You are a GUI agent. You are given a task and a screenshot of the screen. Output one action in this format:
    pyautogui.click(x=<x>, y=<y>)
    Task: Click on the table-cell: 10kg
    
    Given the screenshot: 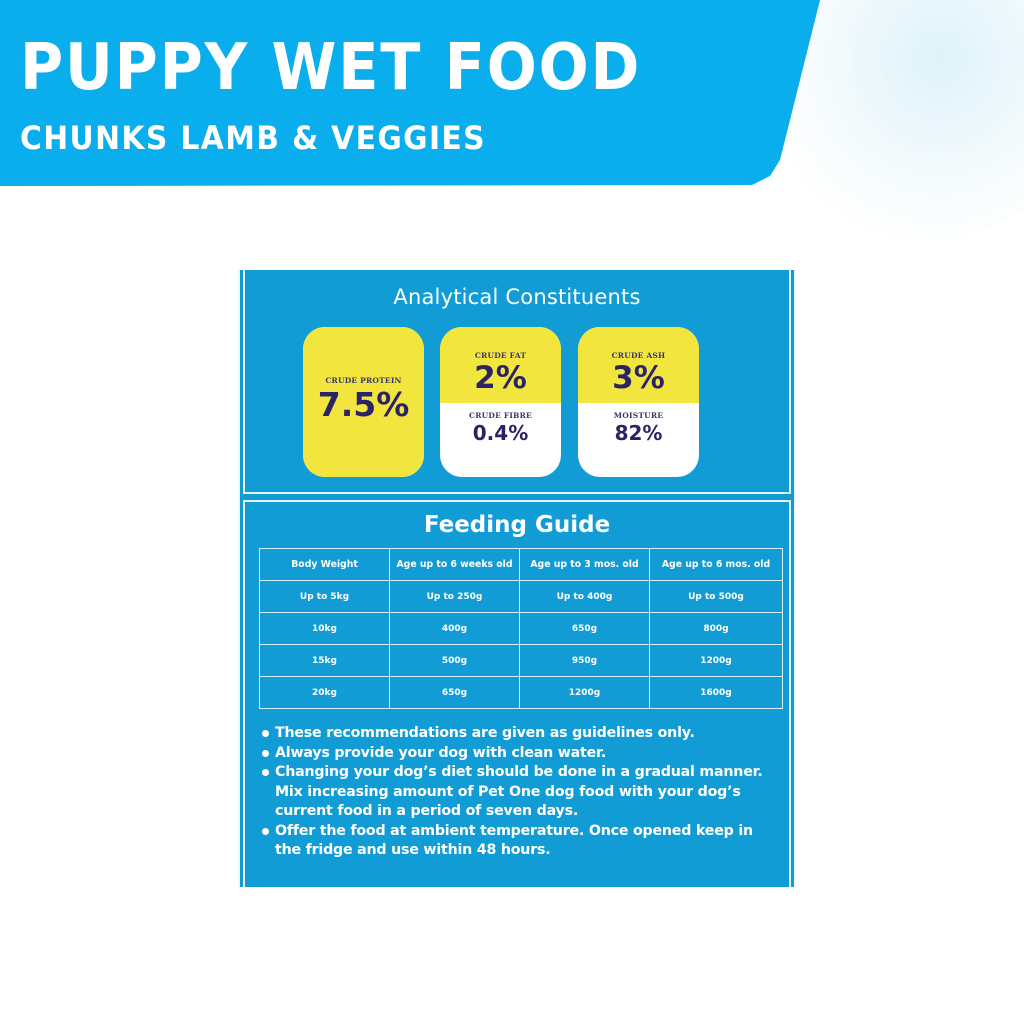 What is the action you would take?
    pyautogui.click(x=324, y=628)
    